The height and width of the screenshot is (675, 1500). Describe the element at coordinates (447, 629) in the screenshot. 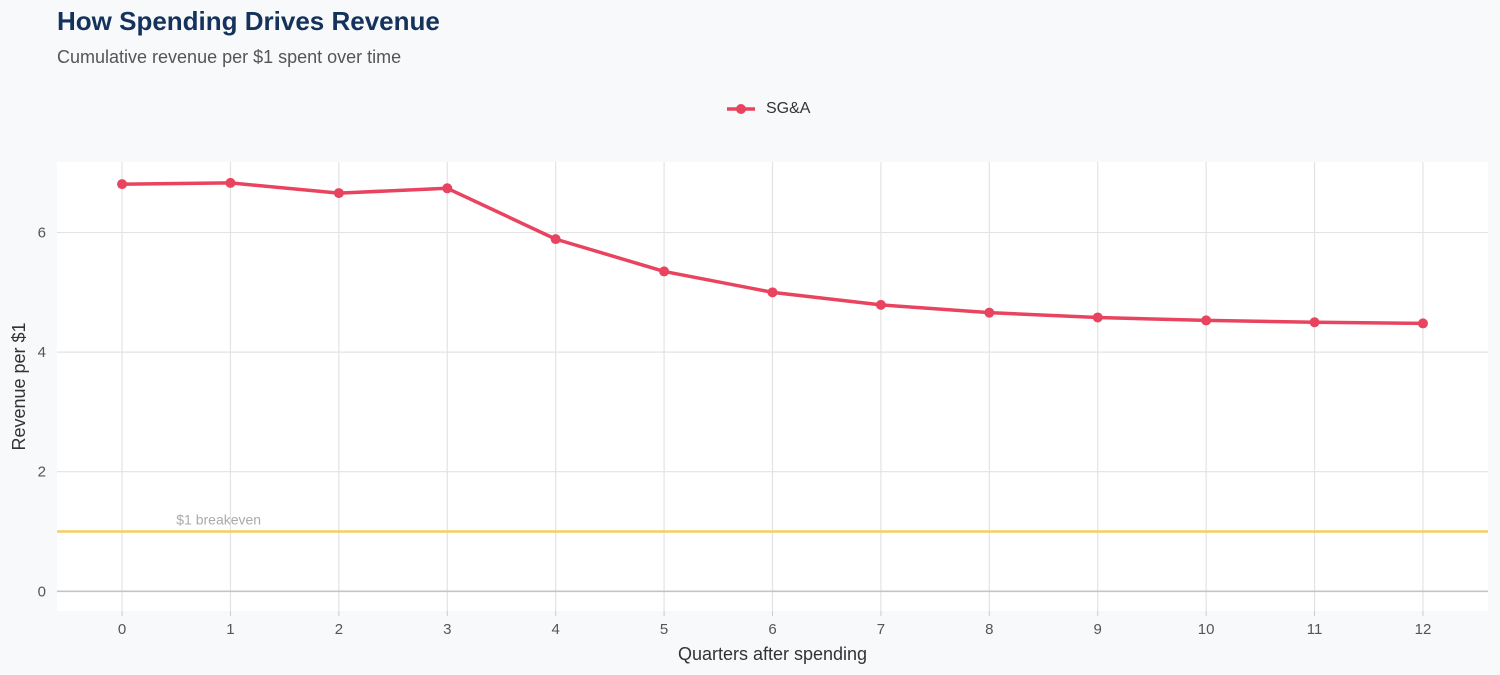

I see `x-tick-label: 3` at that location.